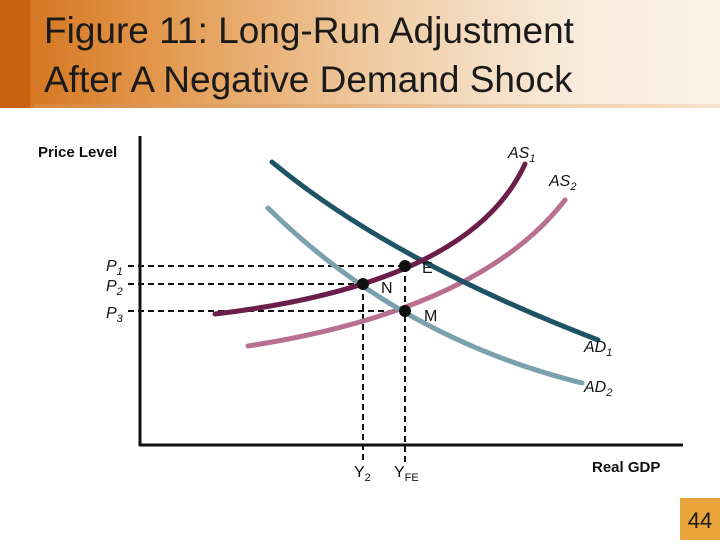  I want to click on point-n-label: N, so click(387, 288).